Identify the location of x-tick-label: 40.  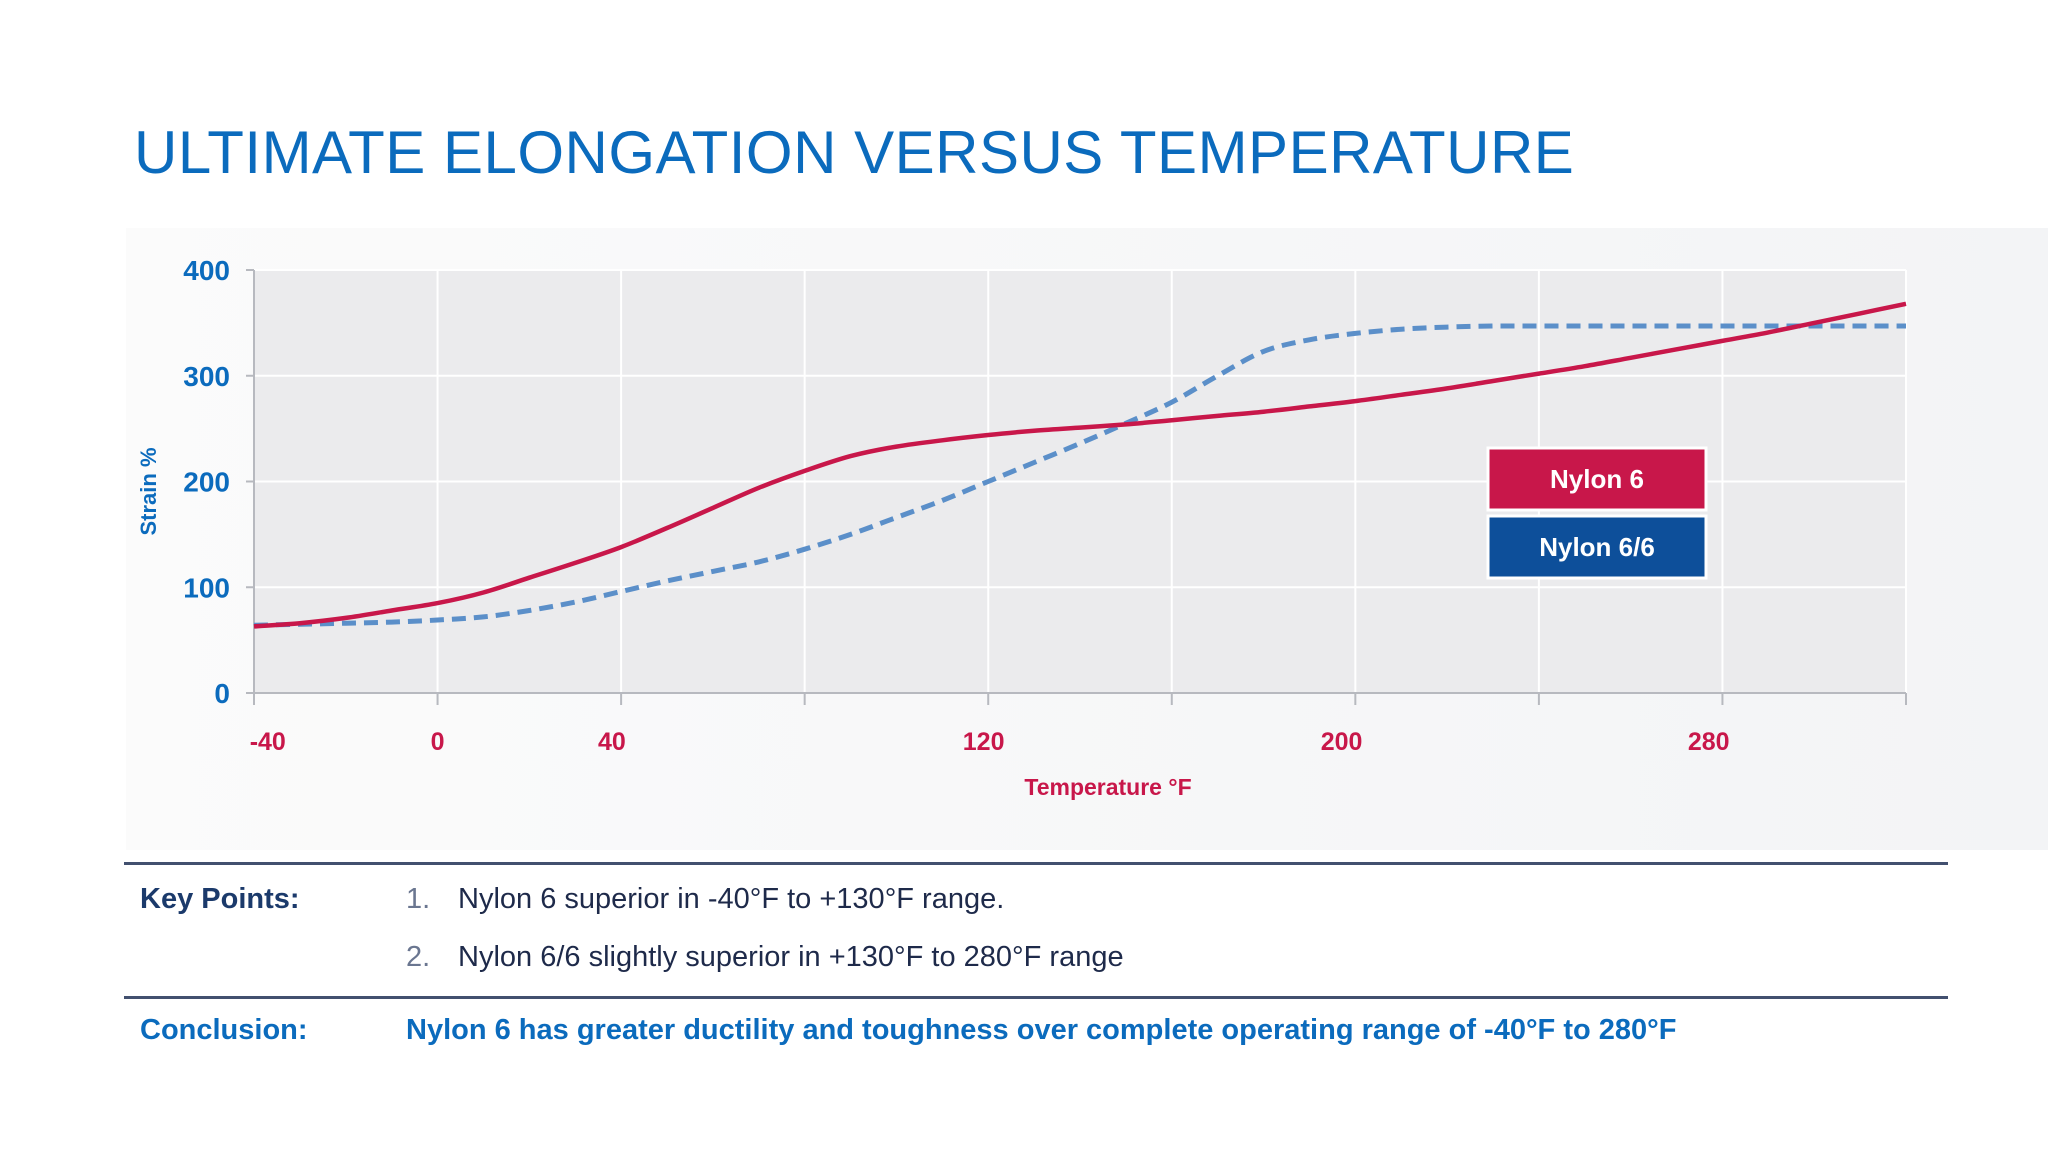
(612, 742).